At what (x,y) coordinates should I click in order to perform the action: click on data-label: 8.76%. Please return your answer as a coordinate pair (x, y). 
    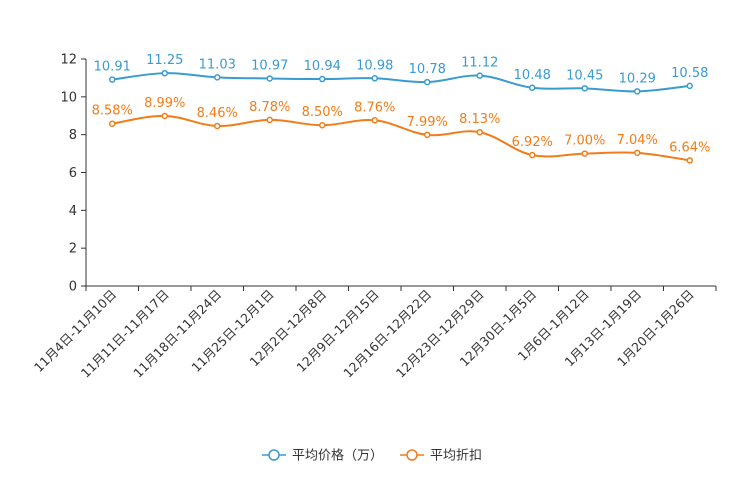
    Looking at the image, I should click on (374, 107).